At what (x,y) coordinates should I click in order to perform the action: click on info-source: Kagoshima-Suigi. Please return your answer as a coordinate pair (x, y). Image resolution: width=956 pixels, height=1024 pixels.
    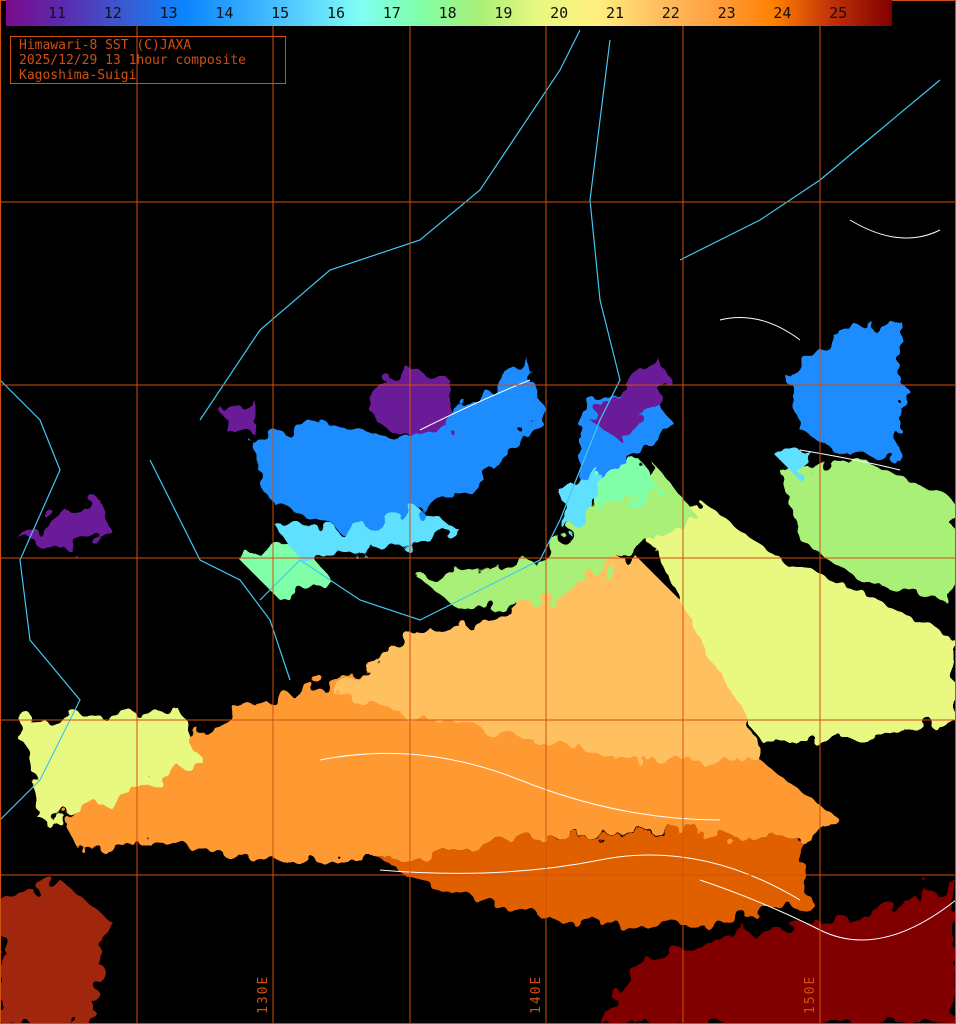
    Looking at the image, I should click on (78, 75).